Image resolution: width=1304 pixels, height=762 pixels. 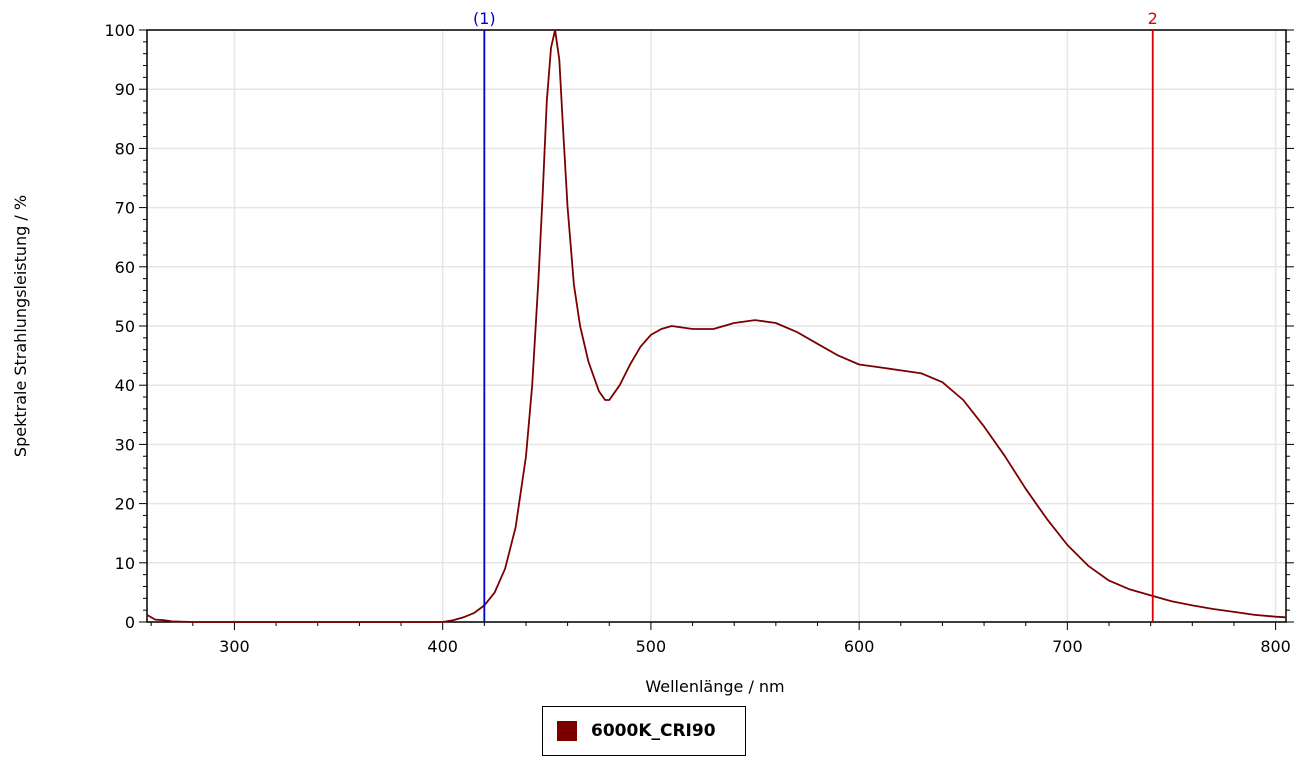 What do you see at coordinates (1275, 646) in the screenshot?
I see `x-tick-label: 800` at bounding box center [1275, 646].